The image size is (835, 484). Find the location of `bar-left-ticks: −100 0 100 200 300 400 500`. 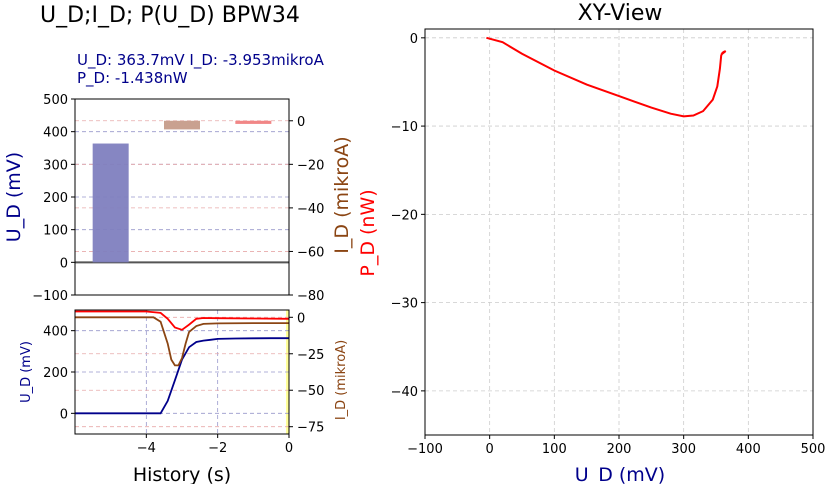

bar-left-ticks: −100 0 100 200 300 400 500 is located at coordinates (53, 198).